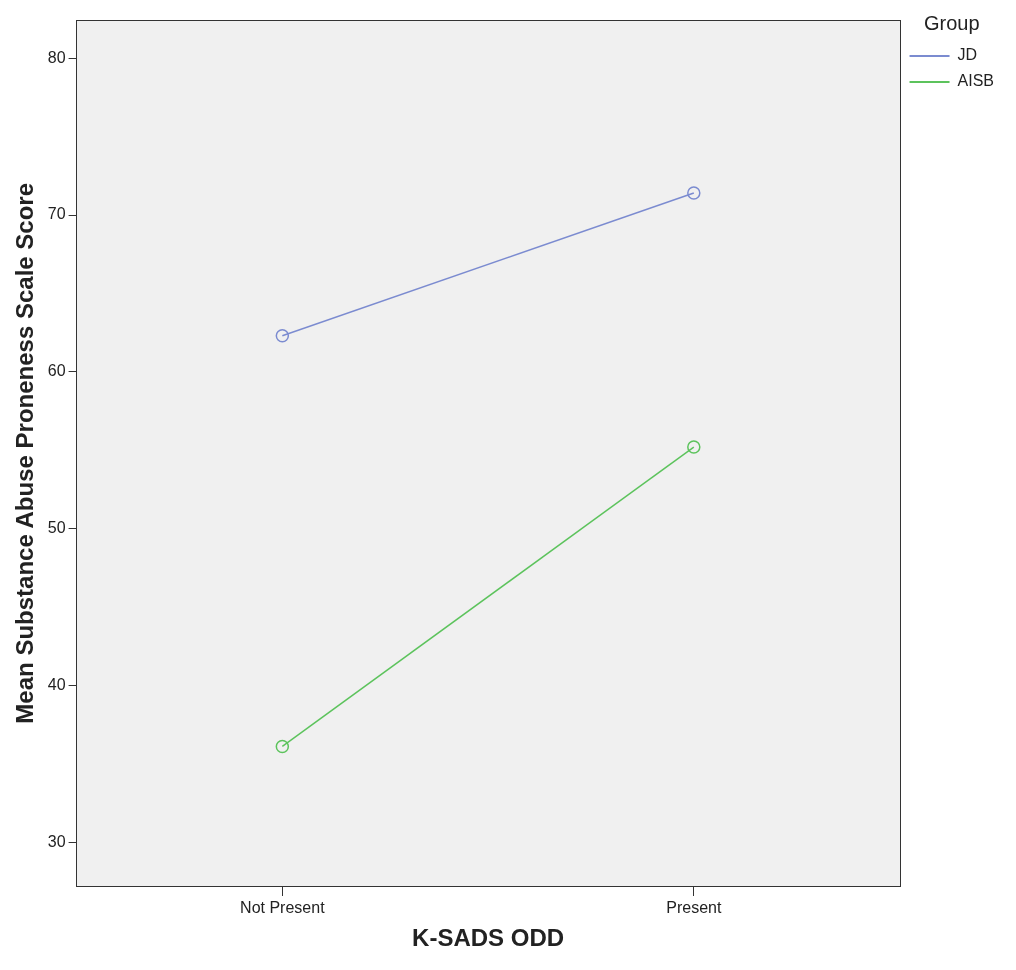 The width and height of the screenshot is (1016, 970). I want to click on legend-label: JD, so click(967, 55).